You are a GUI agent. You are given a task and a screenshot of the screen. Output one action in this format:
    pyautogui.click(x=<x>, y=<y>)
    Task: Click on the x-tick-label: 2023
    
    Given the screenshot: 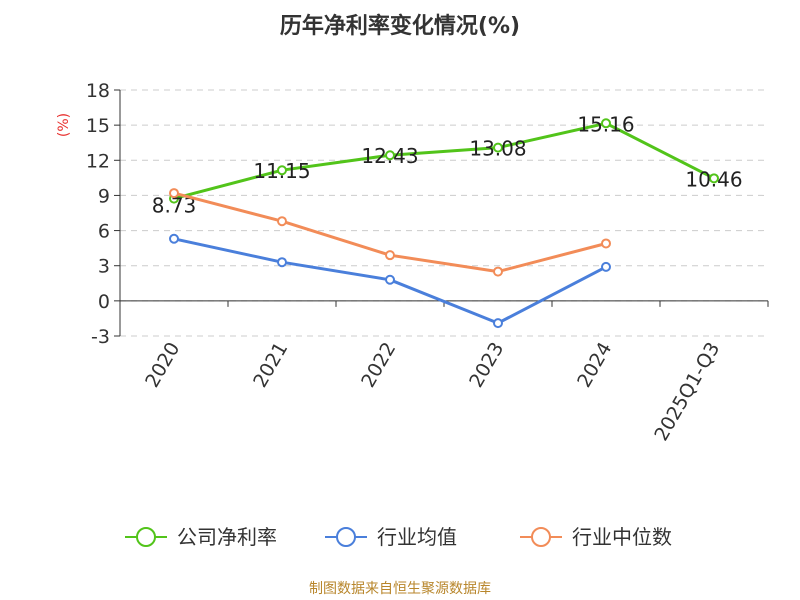 What is the action you would take?
    pyautogui.click(x=486, y=365)
    